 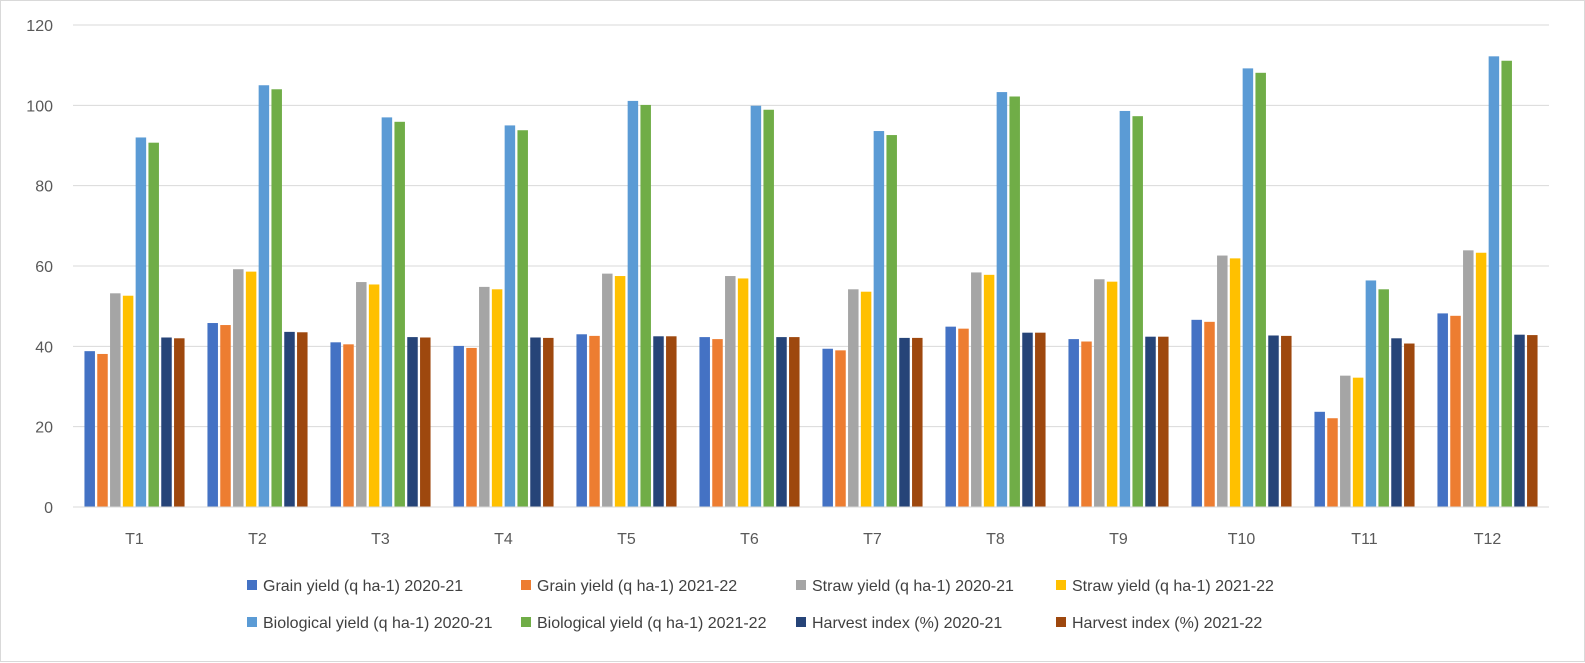 What do you see at coordinates (39, 26) in the screenshot?
I see `y-tick-label: 120` at bounding box center [39, 26].